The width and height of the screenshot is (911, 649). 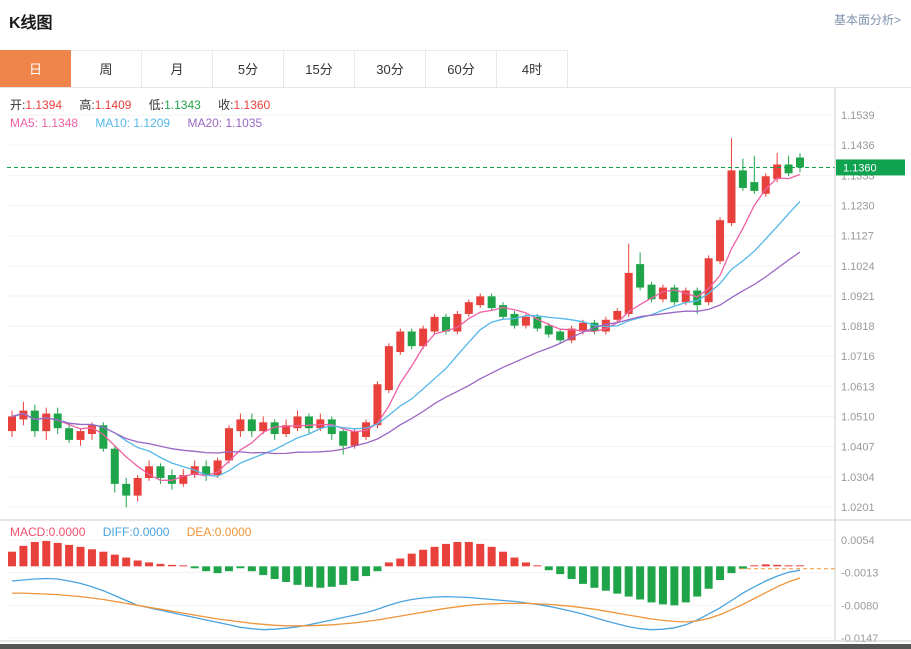 What do you see at coordinates (106, 68) in the screenshot?
I see `tab-week: 周` at bounding box center [106, 68].